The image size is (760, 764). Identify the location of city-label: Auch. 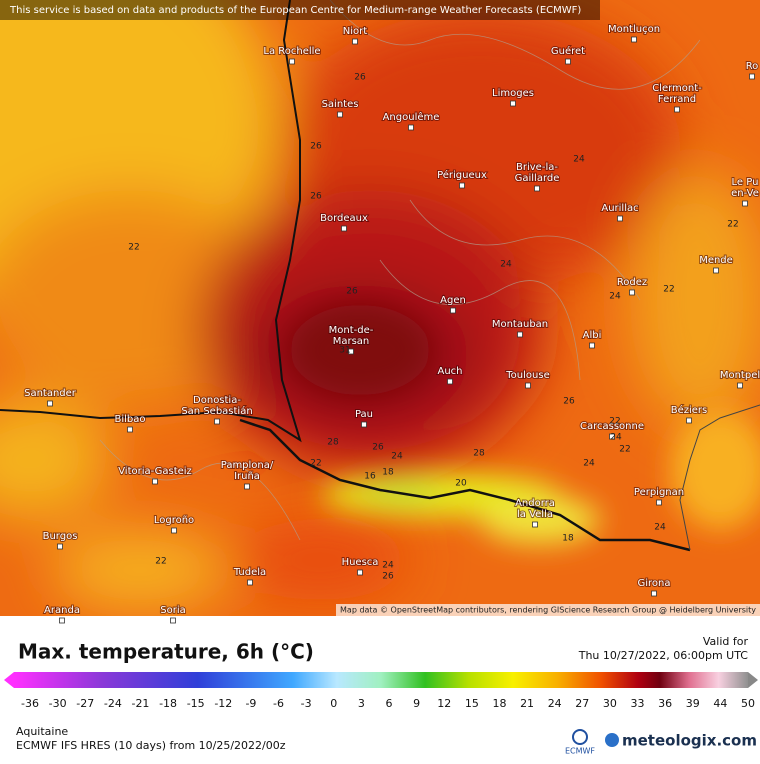
(449, 371).